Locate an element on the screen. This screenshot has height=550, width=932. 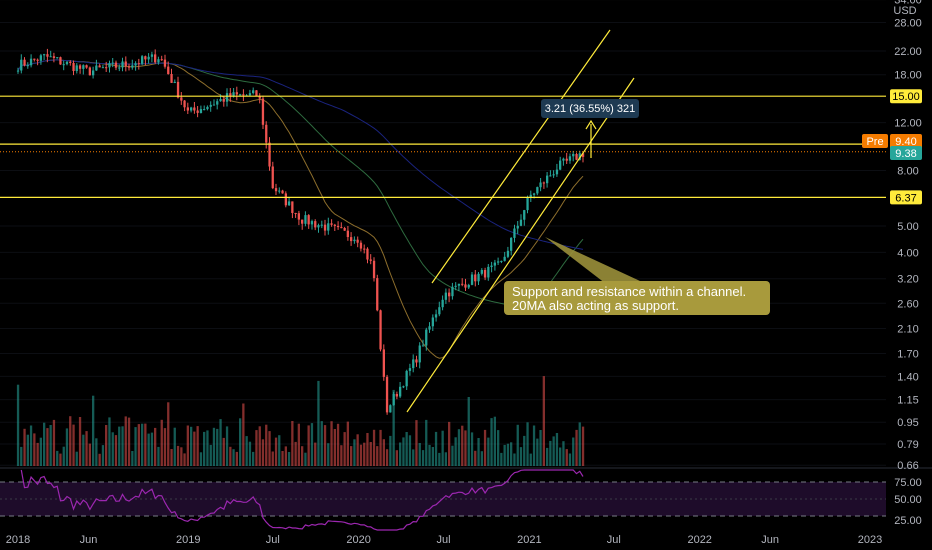
price-tick-label: 1.70 is located at coordinates (907, 355).